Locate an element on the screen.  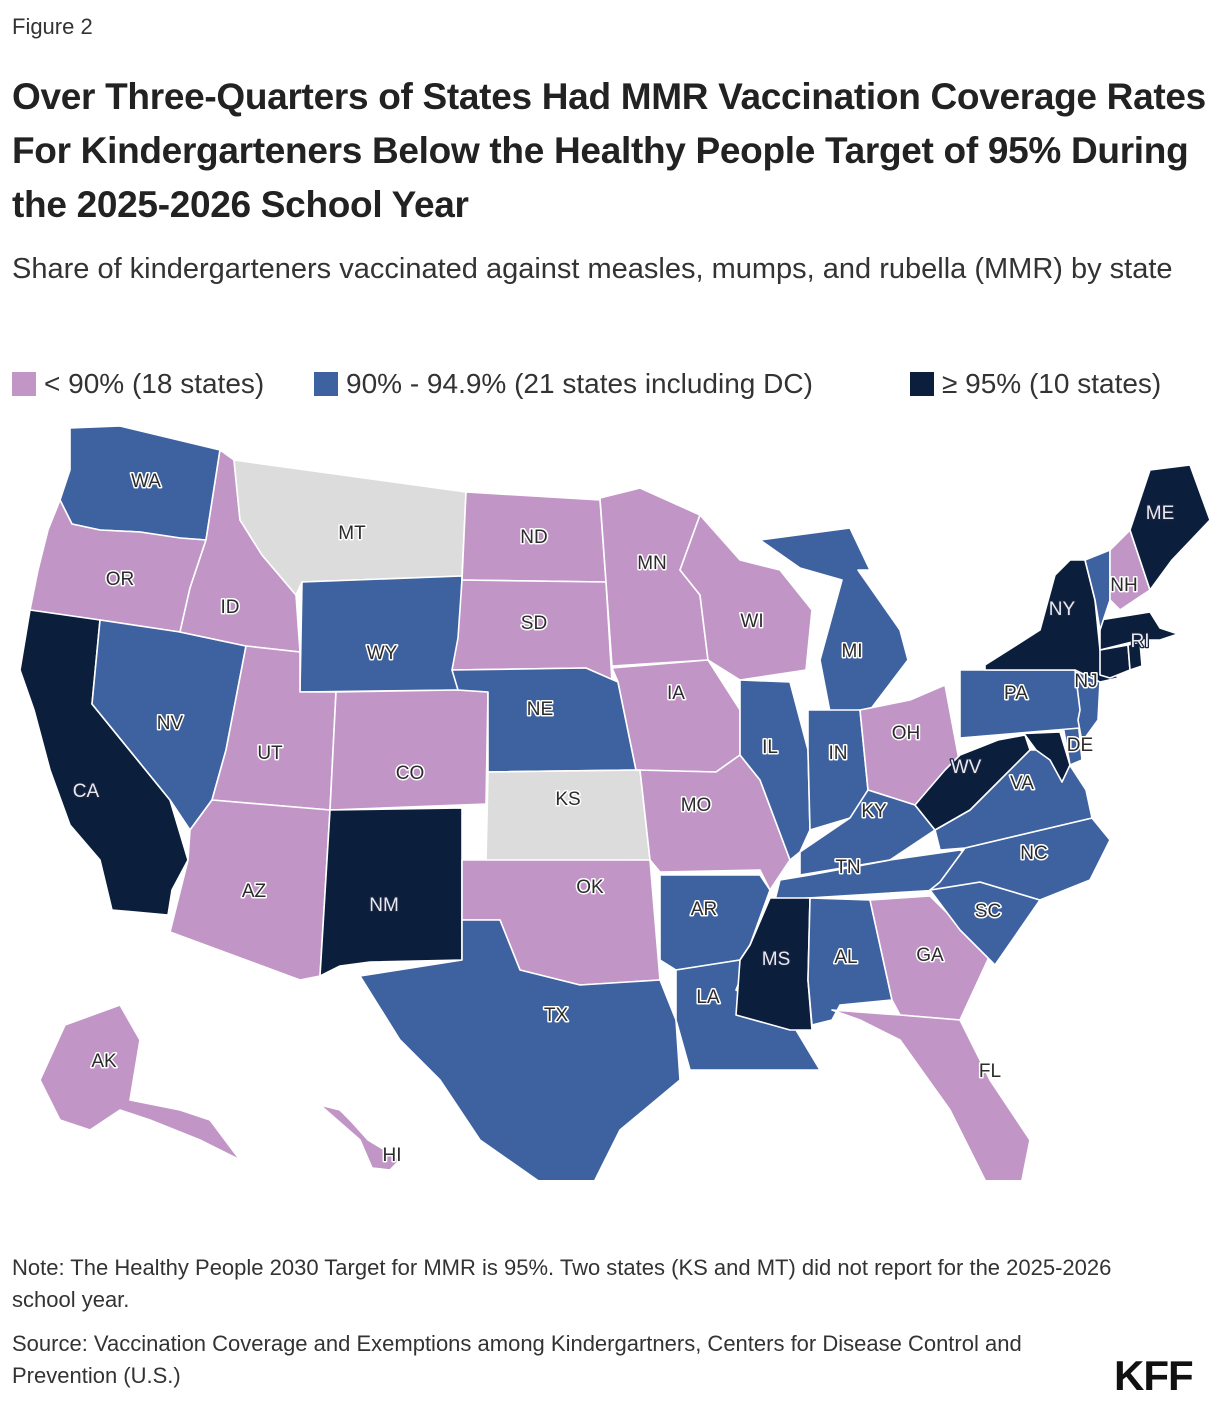
state-hi is located at coordinates (360, 1137).